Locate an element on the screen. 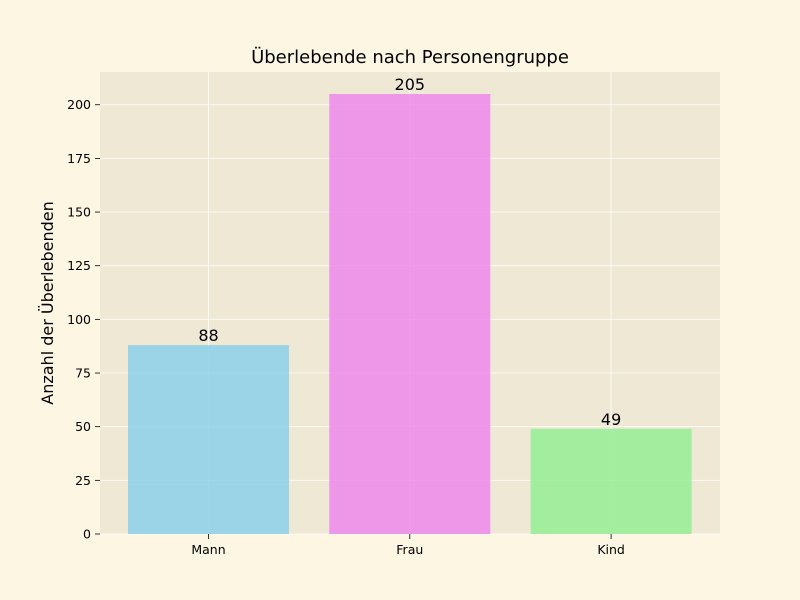 This screenshot has height=600, width=800. chart-title: Überlebende nach Personengruppe is located at coordinates (410, 57).